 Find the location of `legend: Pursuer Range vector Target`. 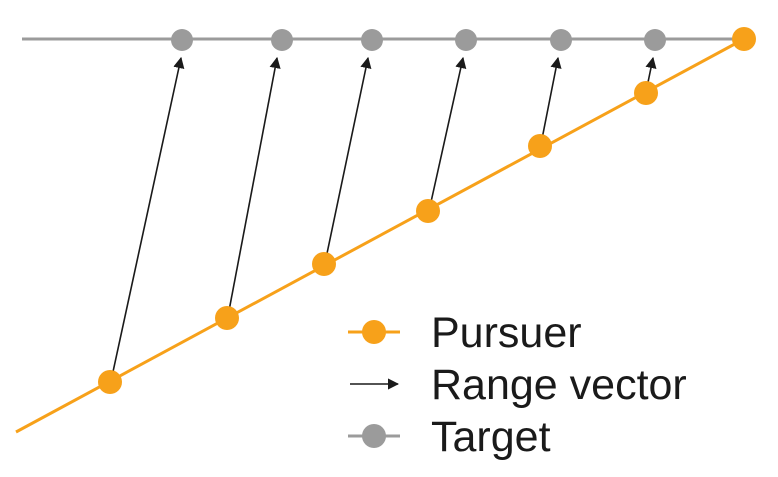

legend: Pursuer Range vector Target is located at coordinates (517, 385).